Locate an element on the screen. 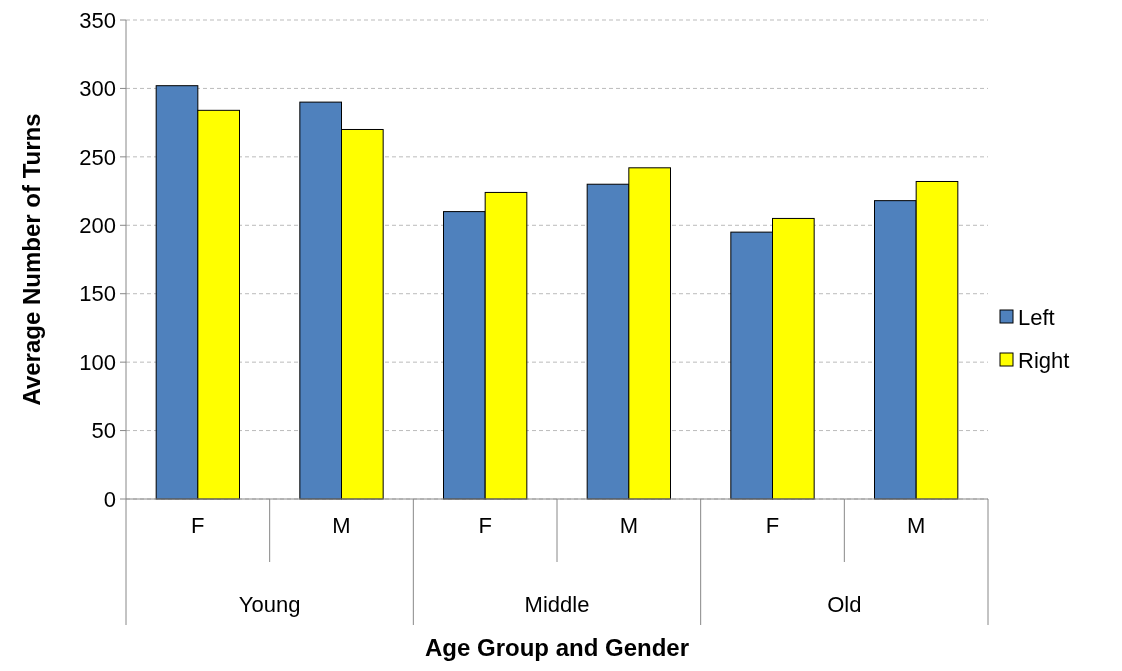 This screenshot has width=1122, height=671. text: Old is located at coordinates (844, 604).